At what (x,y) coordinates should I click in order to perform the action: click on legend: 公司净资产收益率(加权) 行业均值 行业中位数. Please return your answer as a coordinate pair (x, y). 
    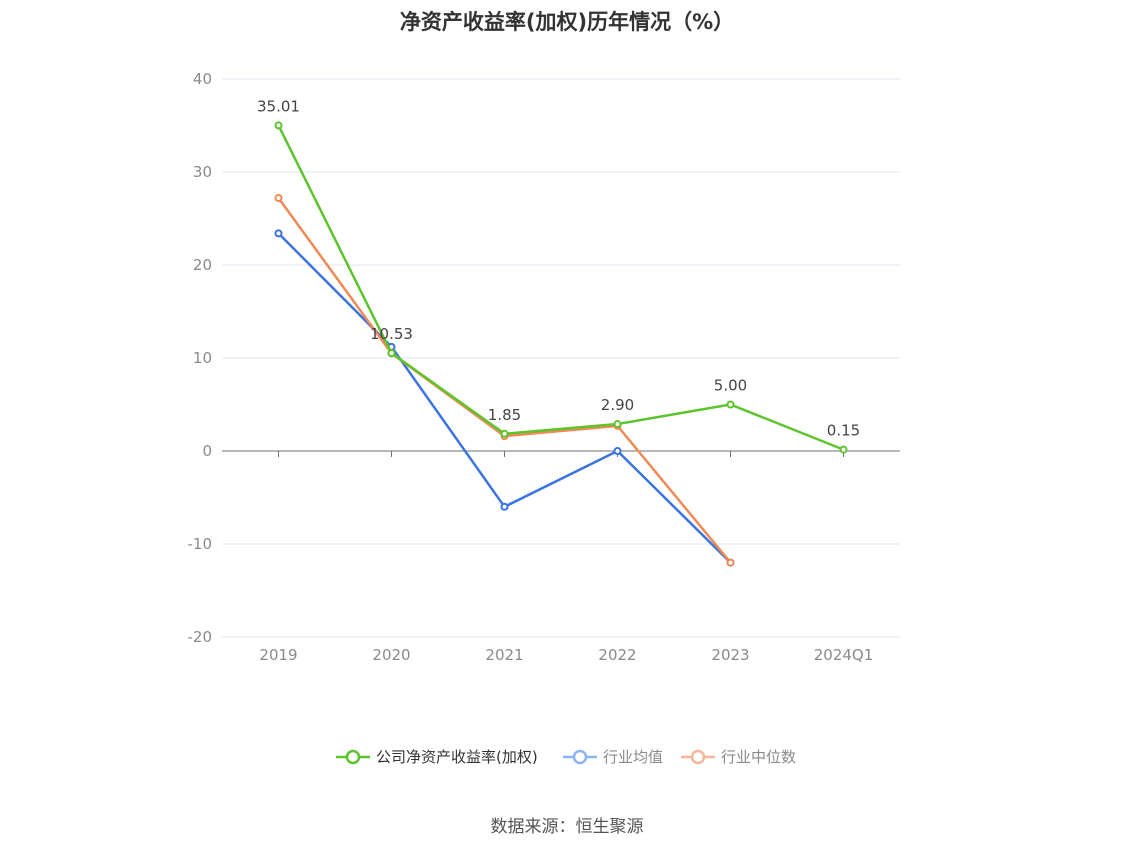
    Looking at the image, I should click on (566, 757).